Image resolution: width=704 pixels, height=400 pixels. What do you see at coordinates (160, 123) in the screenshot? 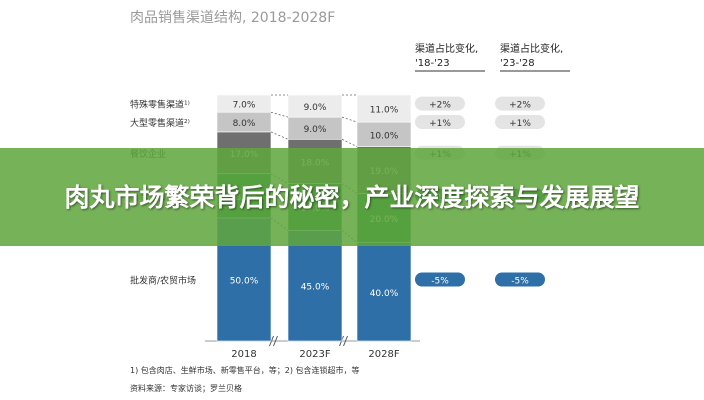
I see `legend-label: 大型零售渠道²⁾` at bounding box center [160, 123].